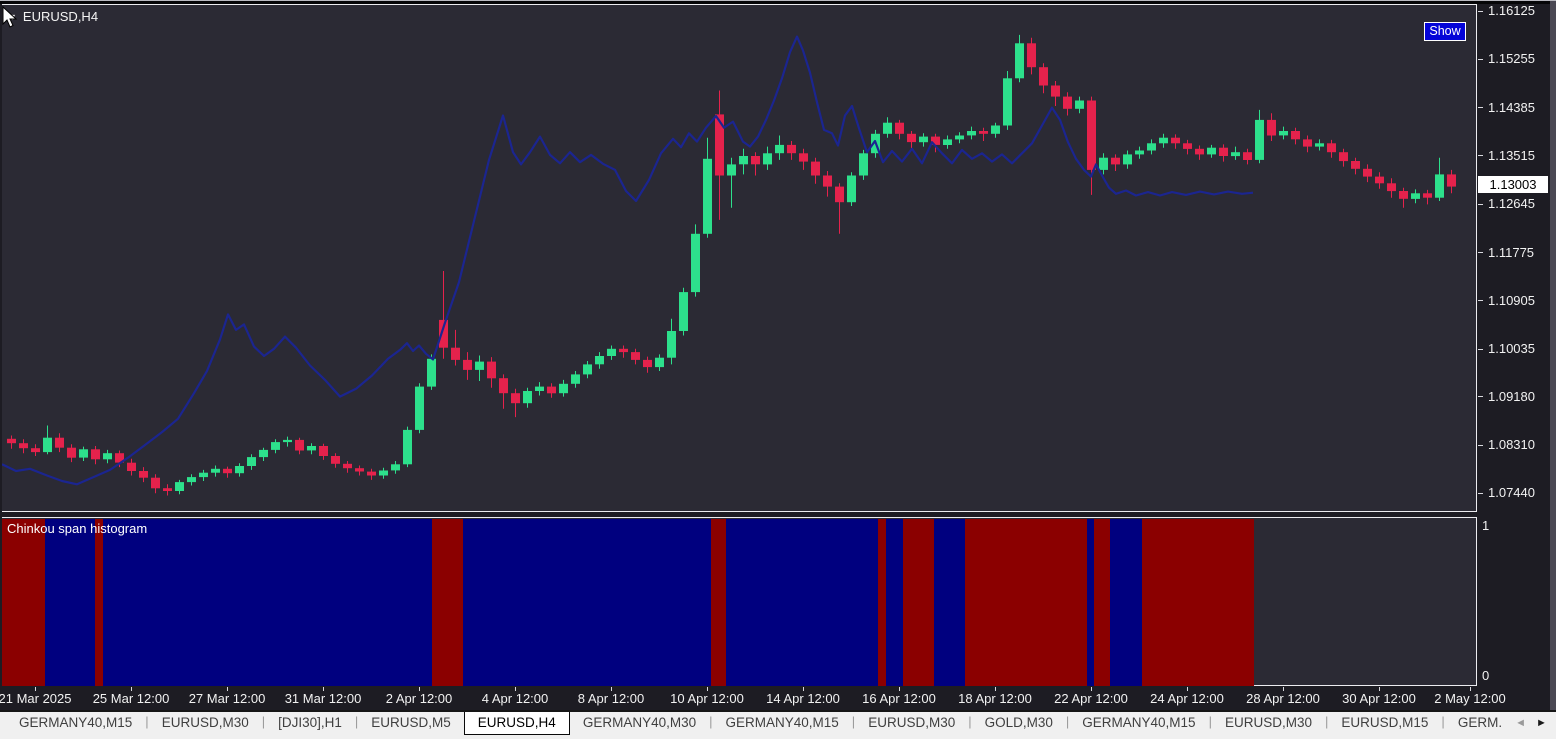 The height and width of the screenshot is (739, 1556). Describe the element at coordinates (1511, 155) in the screenshot. I see `price-axis-label: 1.13515` at that location.